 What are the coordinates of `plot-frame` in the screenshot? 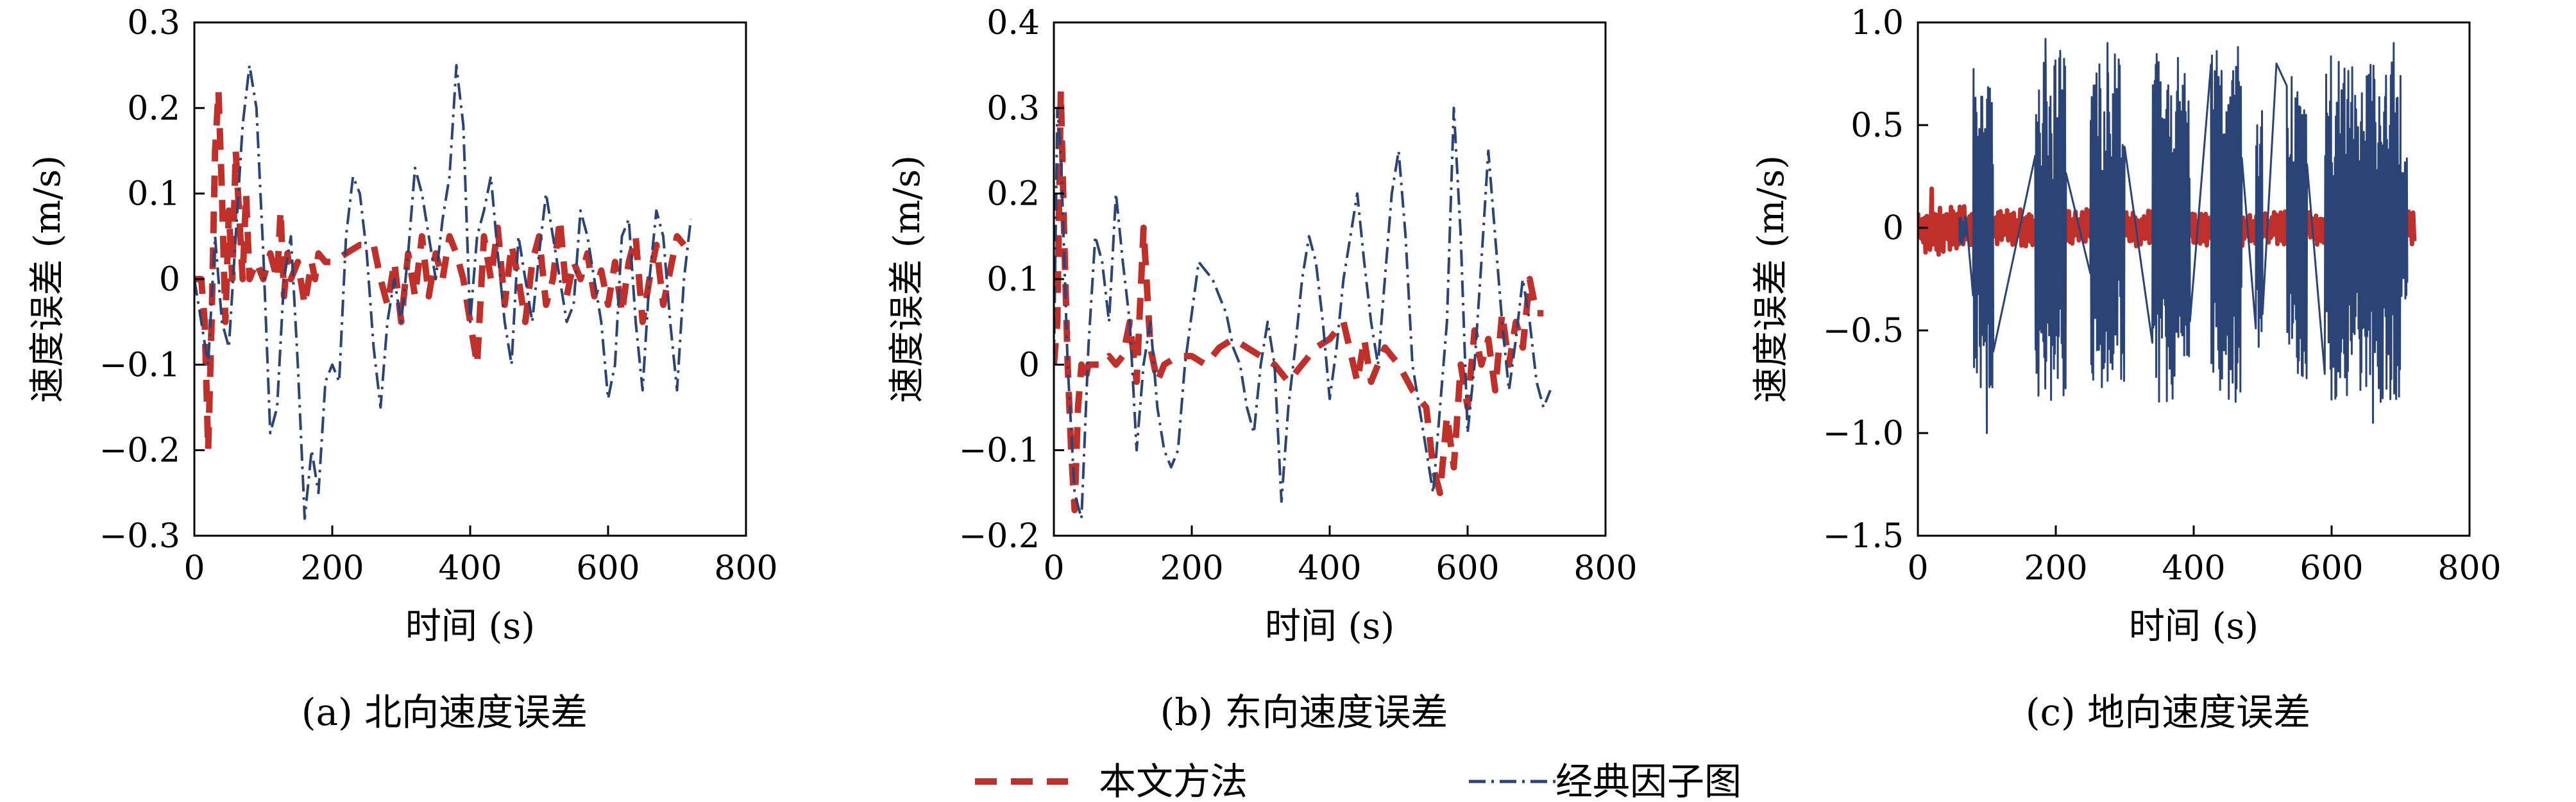 It's located at (1330, 279).